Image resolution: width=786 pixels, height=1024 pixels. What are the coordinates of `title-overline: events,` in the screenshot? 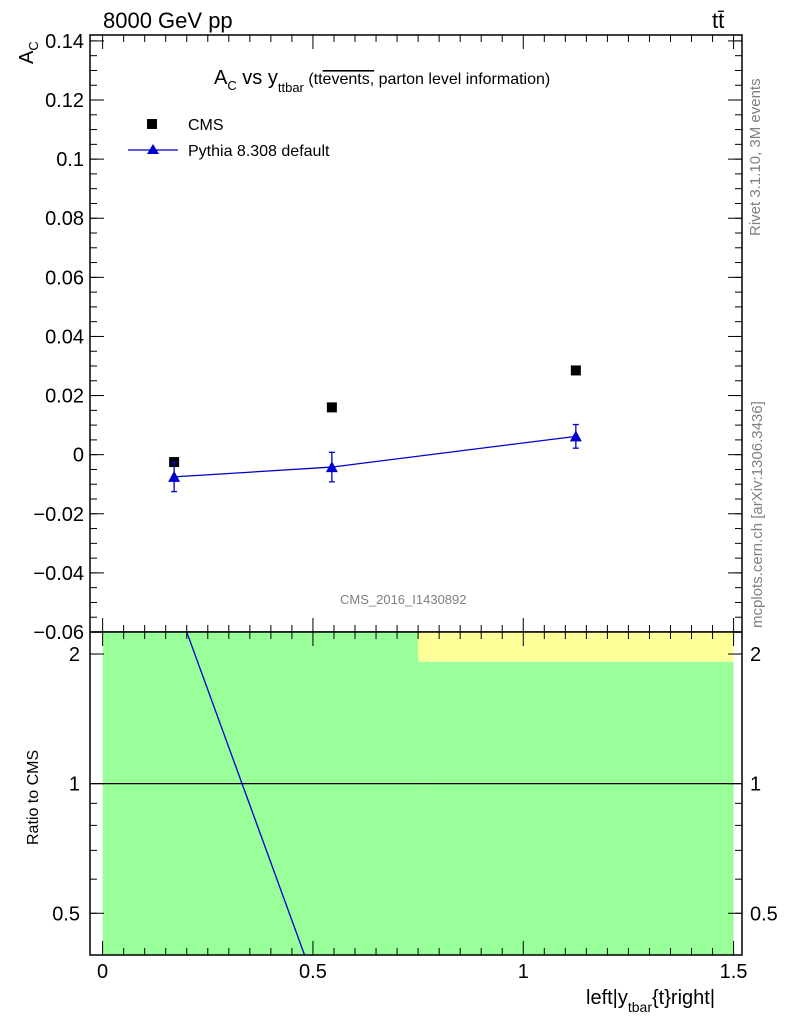 It's located at (349, 79).